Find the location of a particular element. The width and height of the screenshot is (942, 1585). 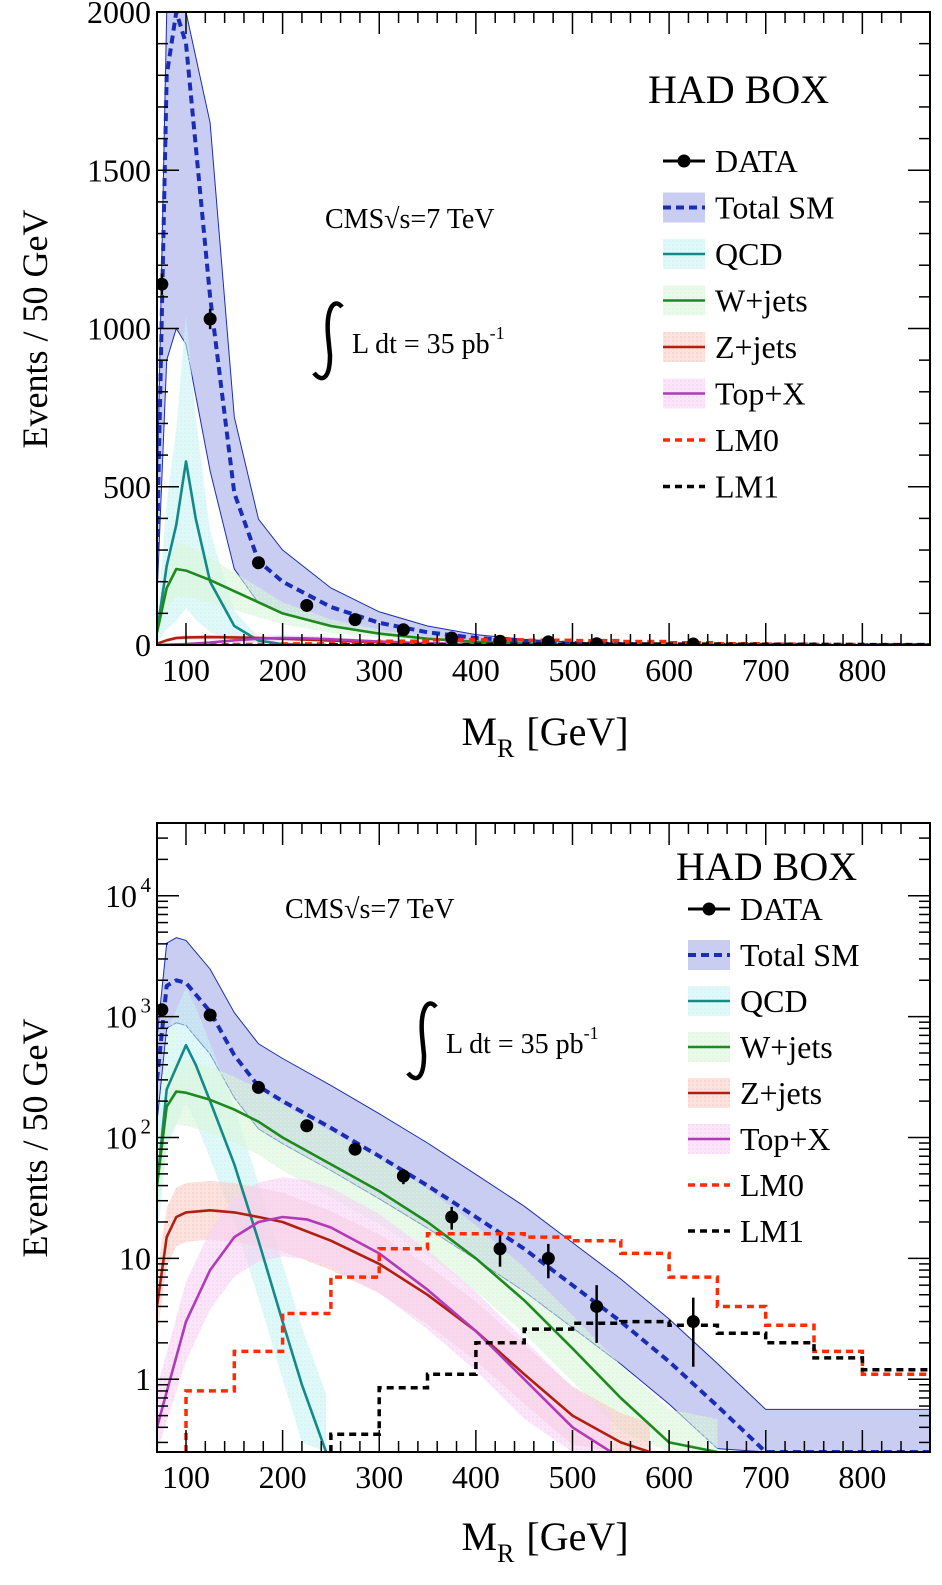

panel1-y-tick-label: 500 is located at coordinates (127, 487).